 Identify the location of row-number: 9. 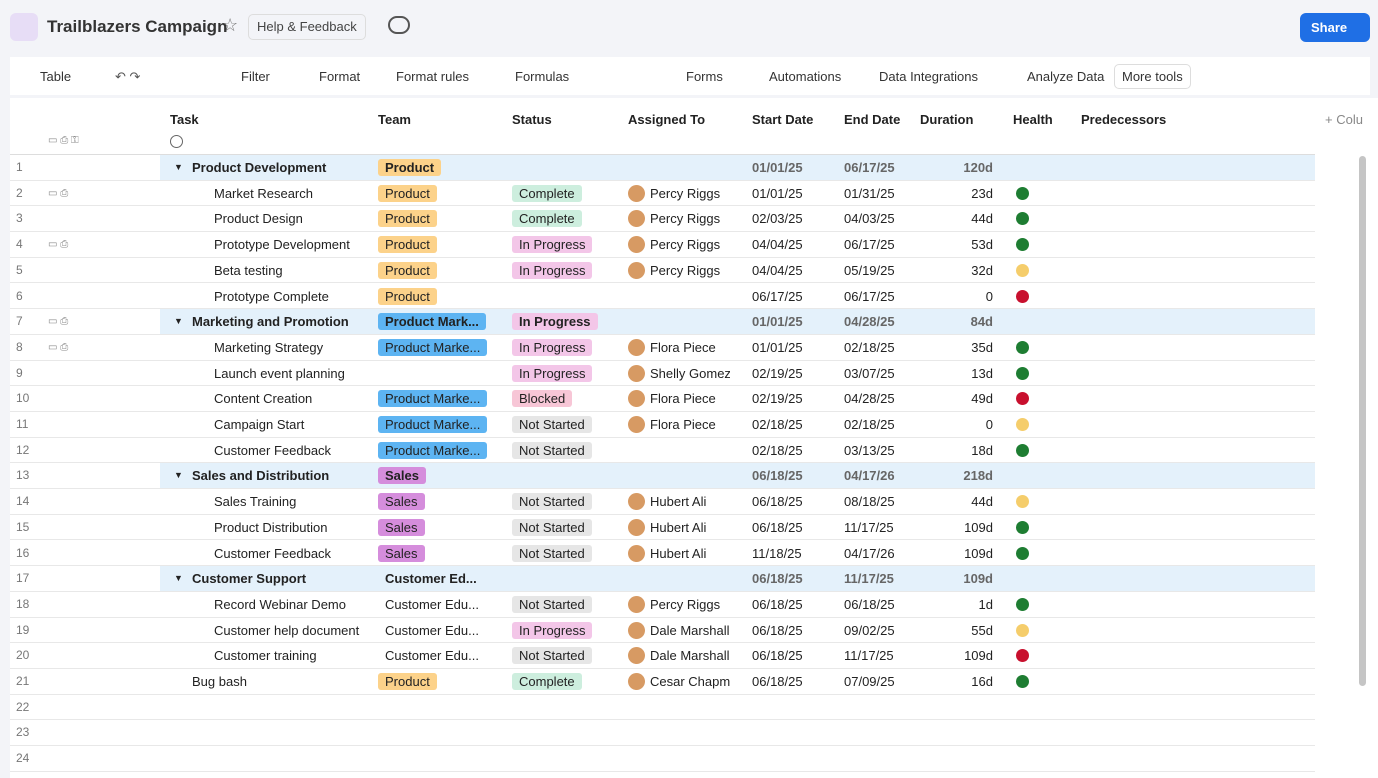
(19, 373).